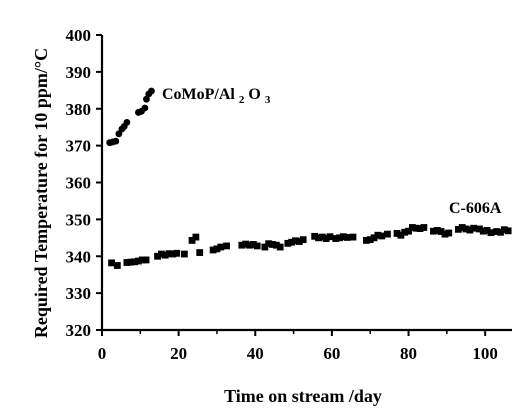 The image size is (516, 408). What do you see at coordinates (268, 100) in the screenshot?
I see `annotation-comop-sub2: 3` at bounding box center [268, 100].